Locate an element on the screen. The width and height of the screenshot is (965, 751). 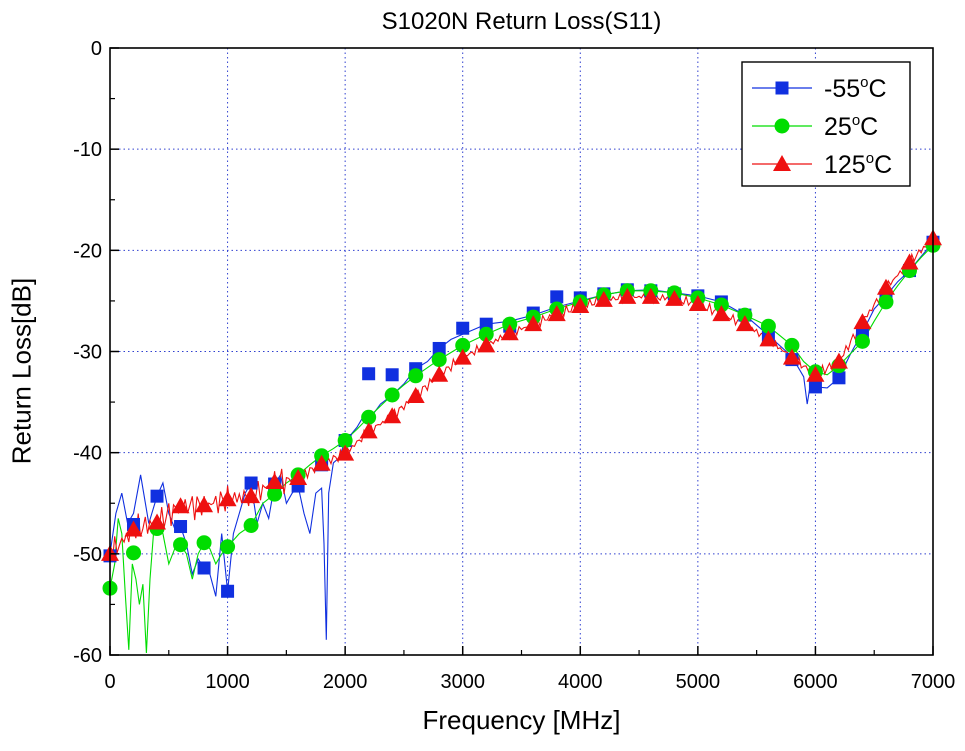
legend-marker-circle is located at coordinates (782, 126).